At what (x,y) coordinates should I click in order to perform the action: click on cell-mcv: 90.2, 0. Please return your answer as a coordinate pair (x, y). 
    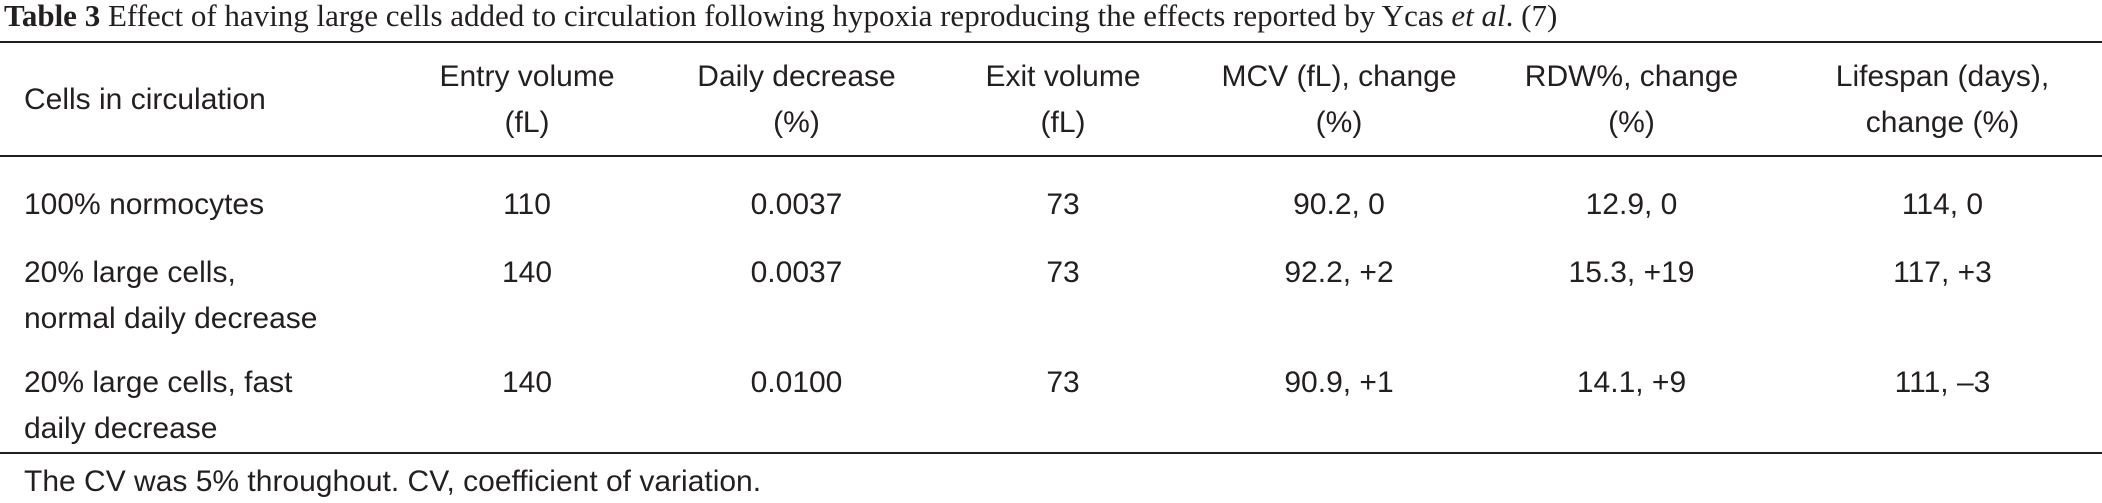
    Looking at the image, I should click on (1339, 204).